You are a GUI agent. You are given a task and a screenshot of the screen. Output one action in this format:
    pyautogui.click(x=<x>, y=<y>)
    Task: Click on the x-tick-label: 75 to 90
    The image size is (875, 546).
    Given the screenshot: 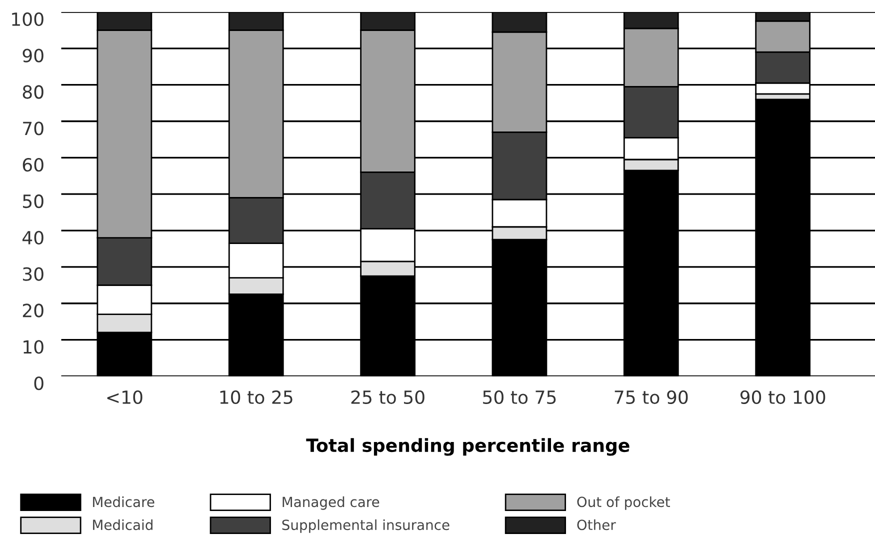 What is the action you would take?
    pyautogui.click(x=651, y=397)
    